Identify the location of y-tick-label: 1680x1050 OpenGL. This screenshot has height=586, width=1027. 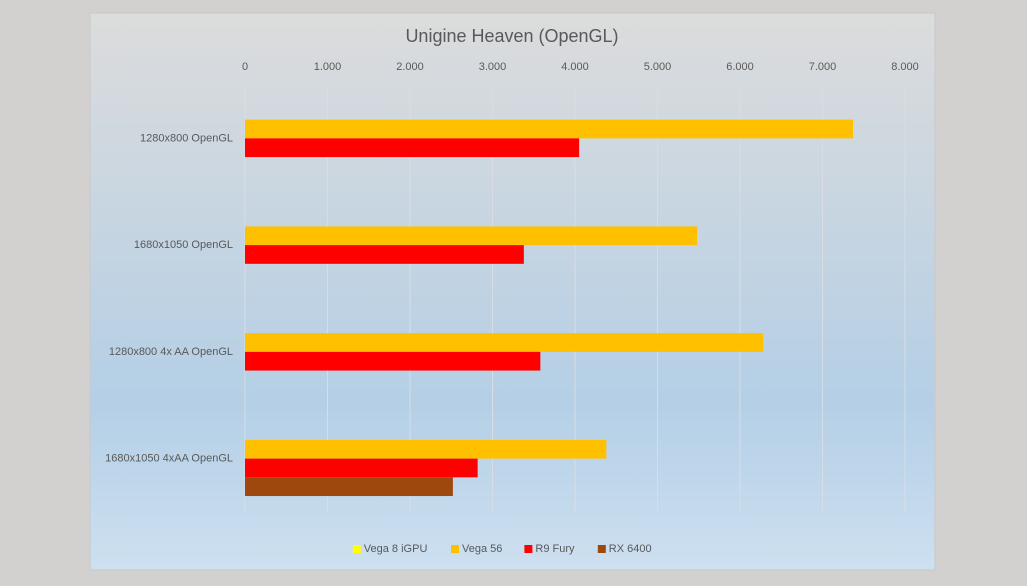
(183, 245).